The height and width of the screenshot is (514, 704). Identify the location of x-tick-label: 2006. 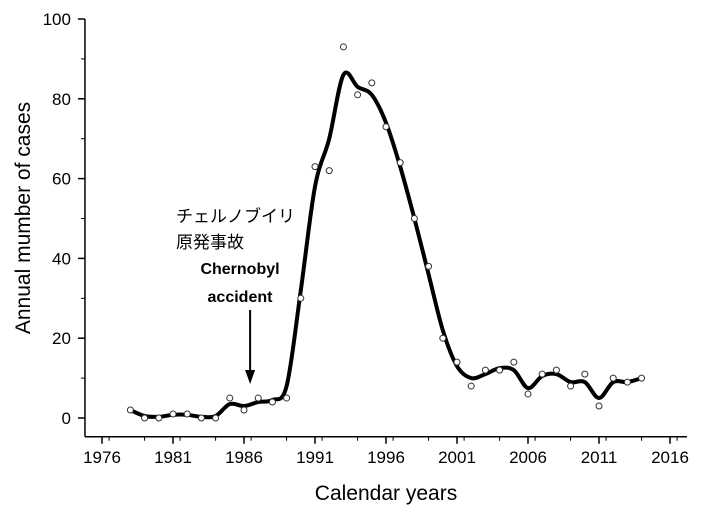
(528, 457).